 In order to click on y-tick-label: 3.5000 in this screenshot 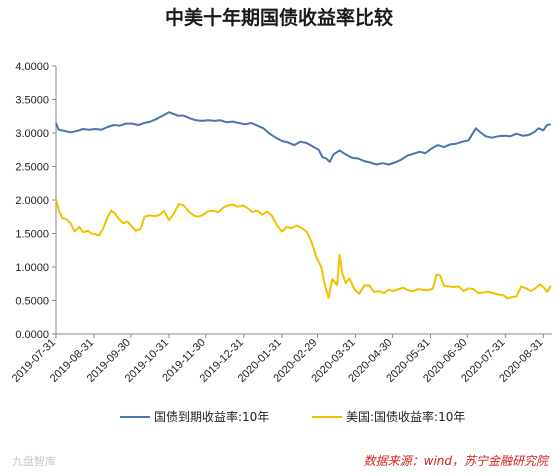, I will do `click(32, 101)`.